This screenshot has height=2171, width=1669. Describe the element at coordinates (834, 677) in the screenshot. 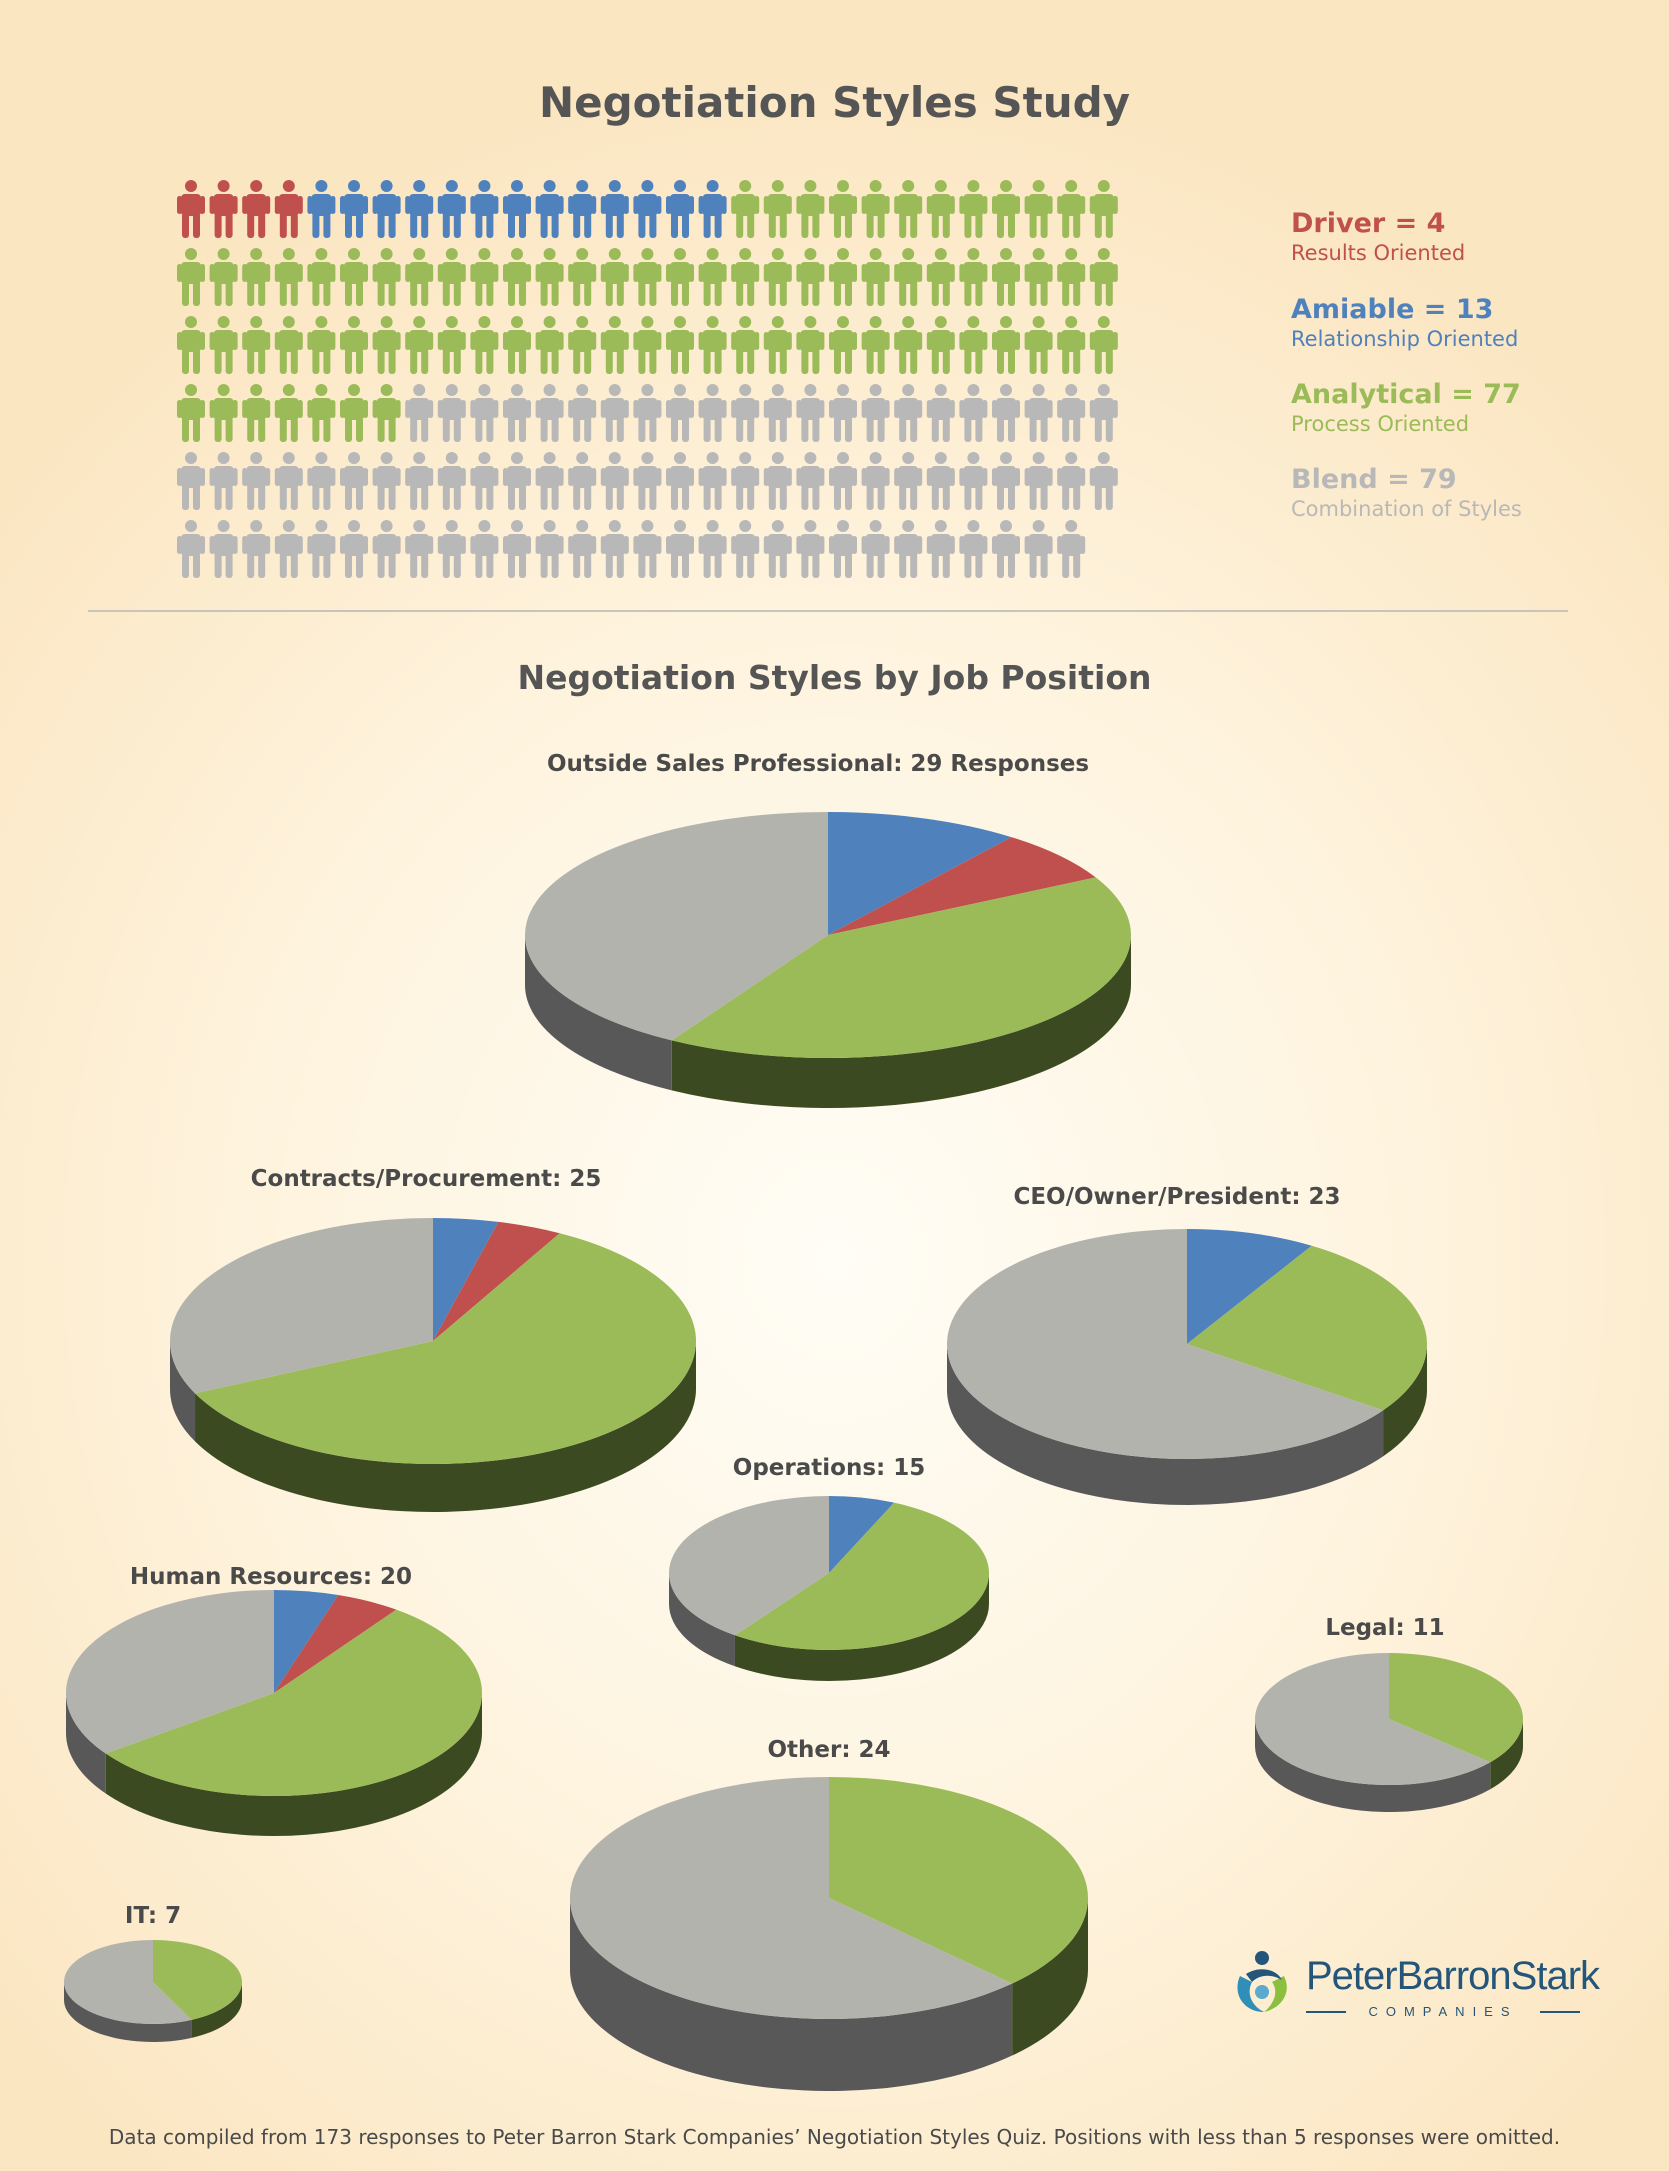

I see `section-title: Negotiation Styles by Job Position` at that location.